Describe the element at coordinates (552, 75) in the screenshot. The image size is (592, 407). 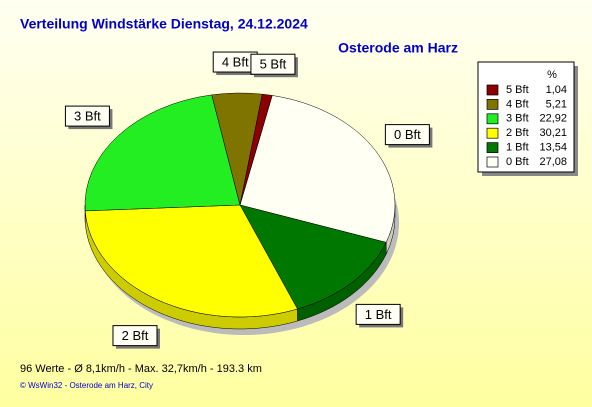
I see `legend-header: %` at that location.